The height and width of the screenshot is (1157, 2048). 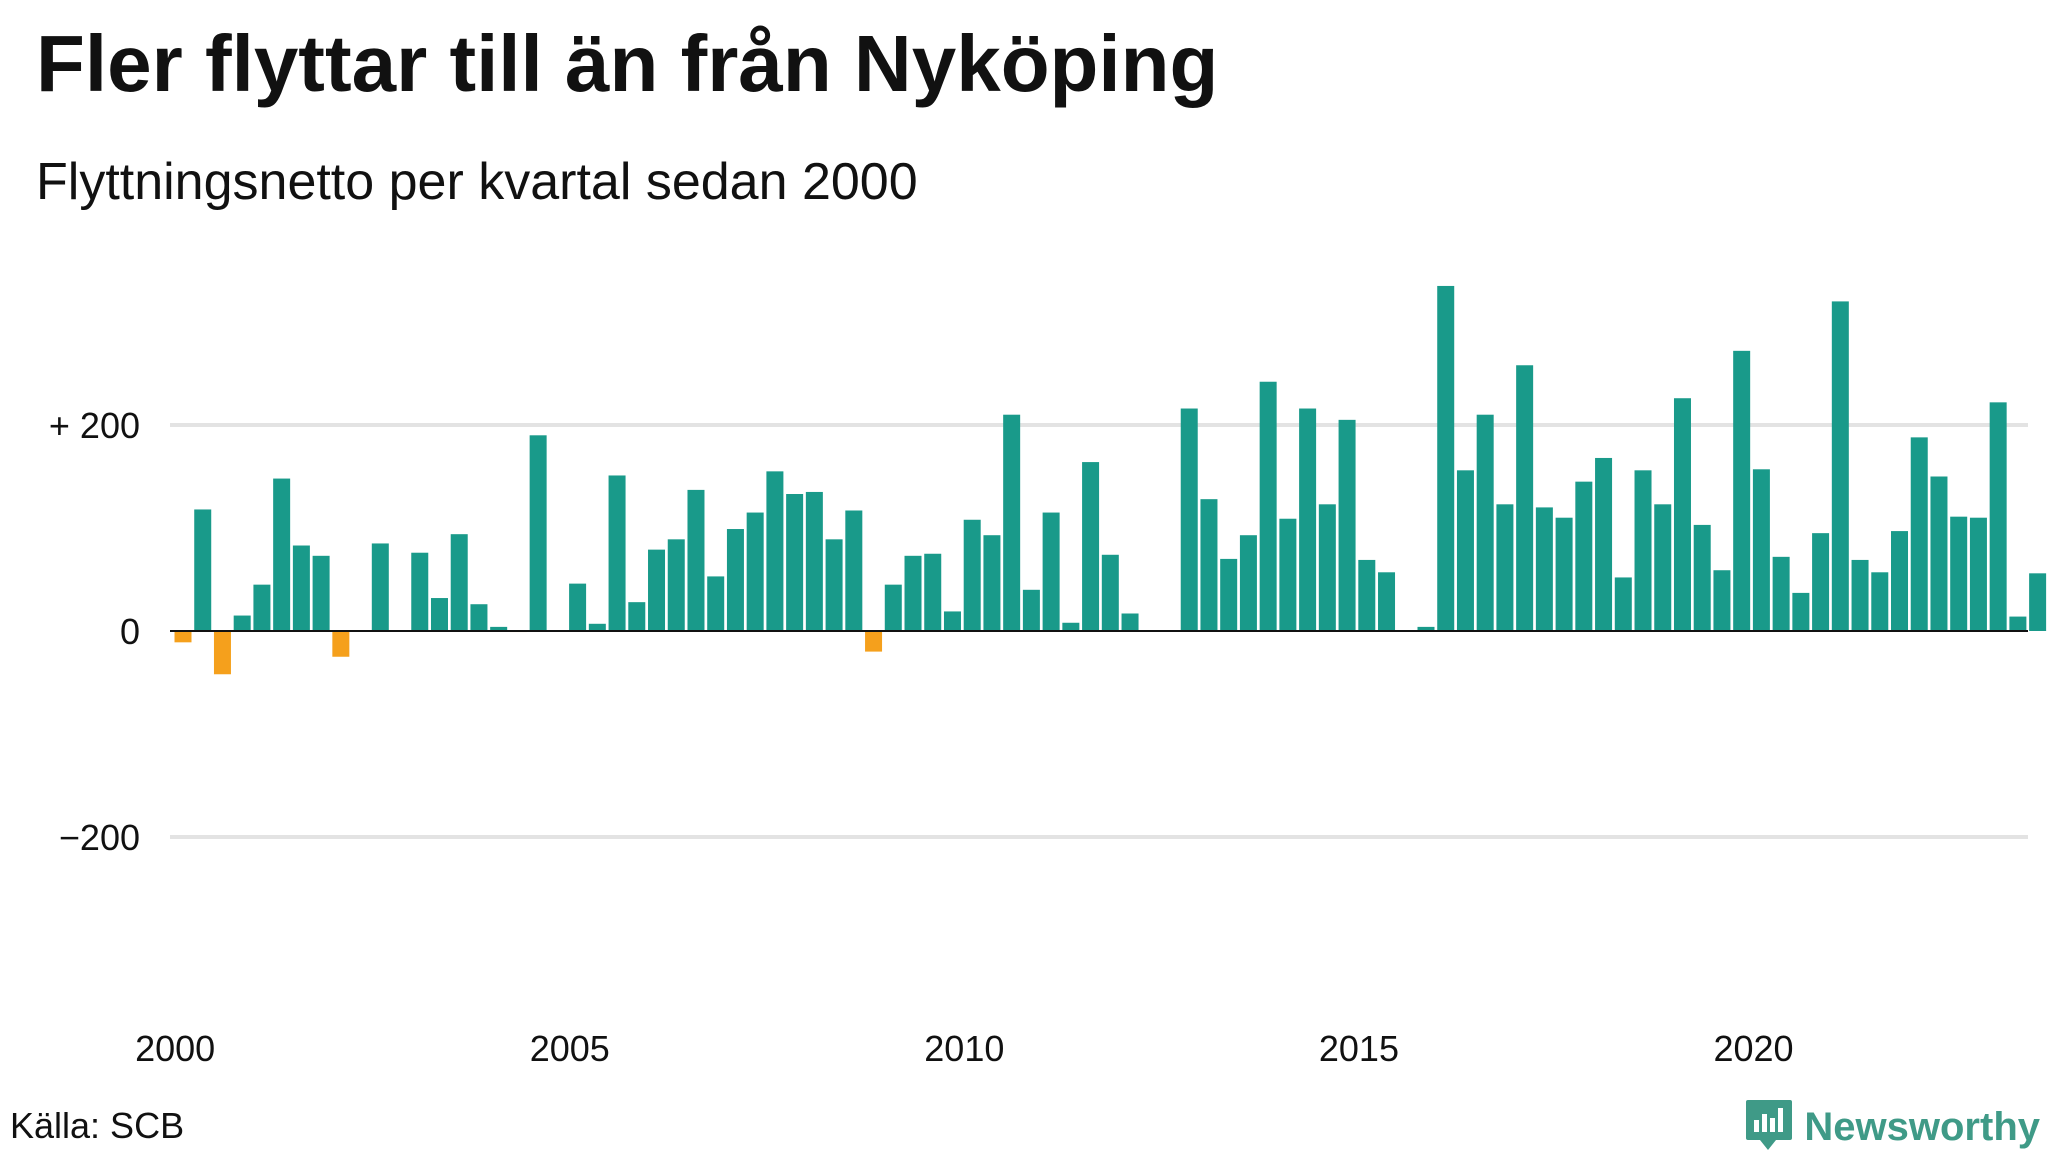 What do you see at coordinates (175, 1048) in the screenshot?
I see `x-tick-label: 2000` at bounding box center [175, 1048].